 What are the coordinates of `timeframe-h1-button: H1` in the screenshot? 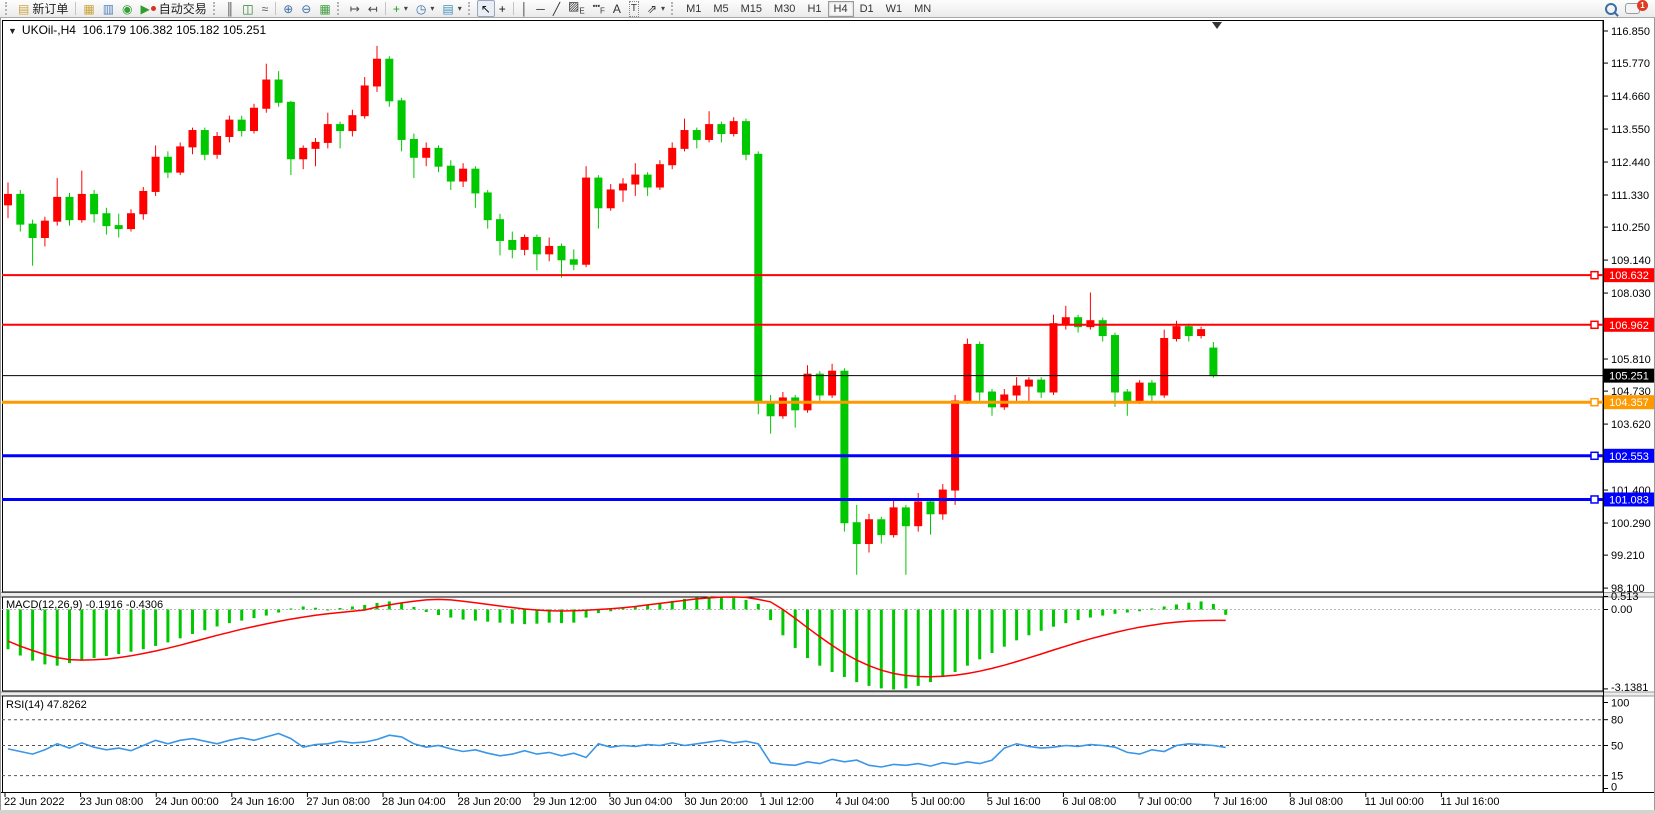 It's located at (814, 8).